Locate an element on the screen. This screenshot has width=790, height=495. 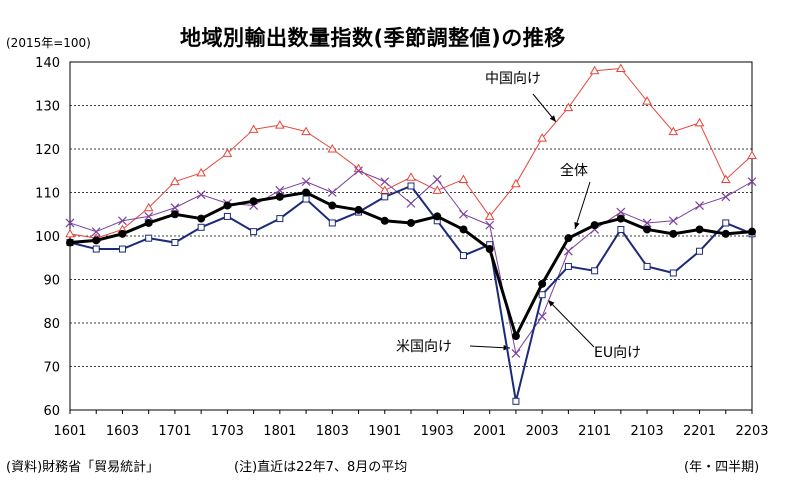
x-tick-label: 1701 is located at coordinates (174, 431).